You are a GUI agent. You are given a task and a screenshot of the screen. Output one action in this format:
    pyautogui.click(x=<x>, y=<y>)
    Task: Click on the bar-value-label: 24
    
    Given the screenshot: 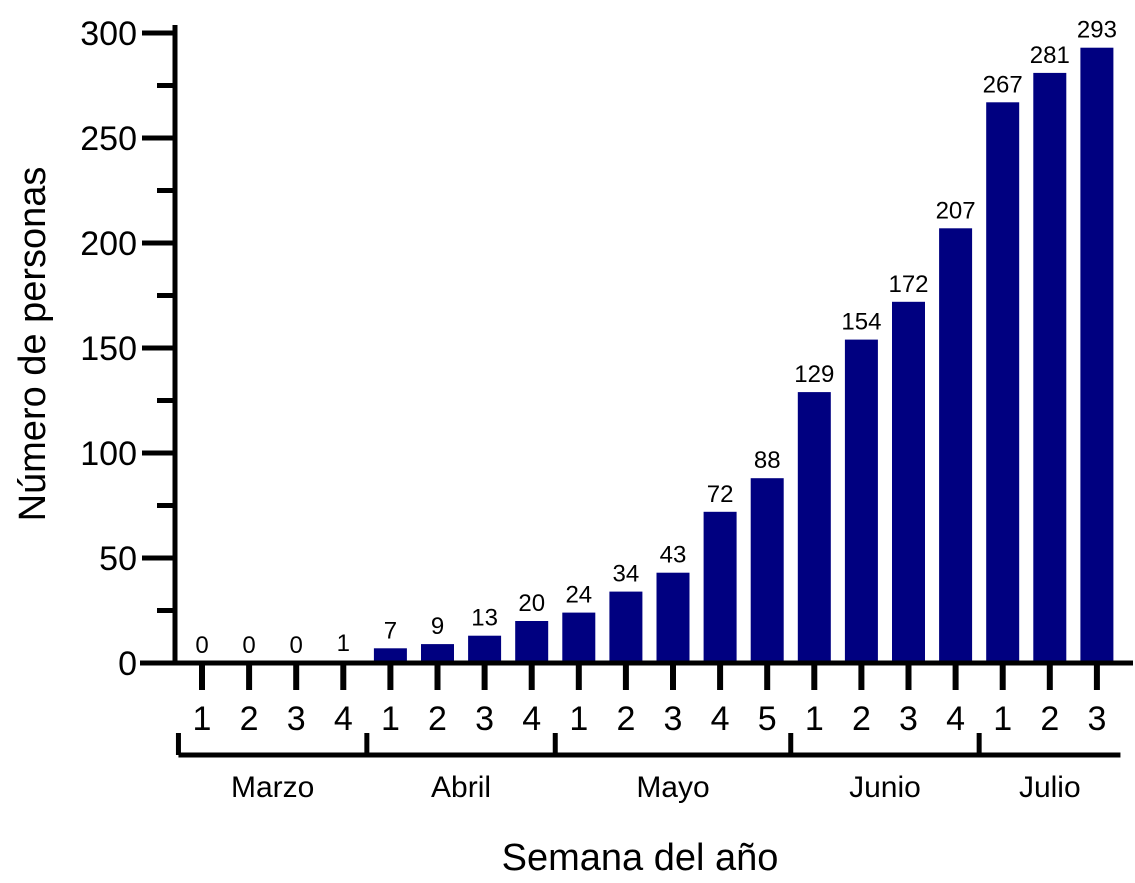 What is the action you would take?
    pyautogui.click(x=578, y=595)
    